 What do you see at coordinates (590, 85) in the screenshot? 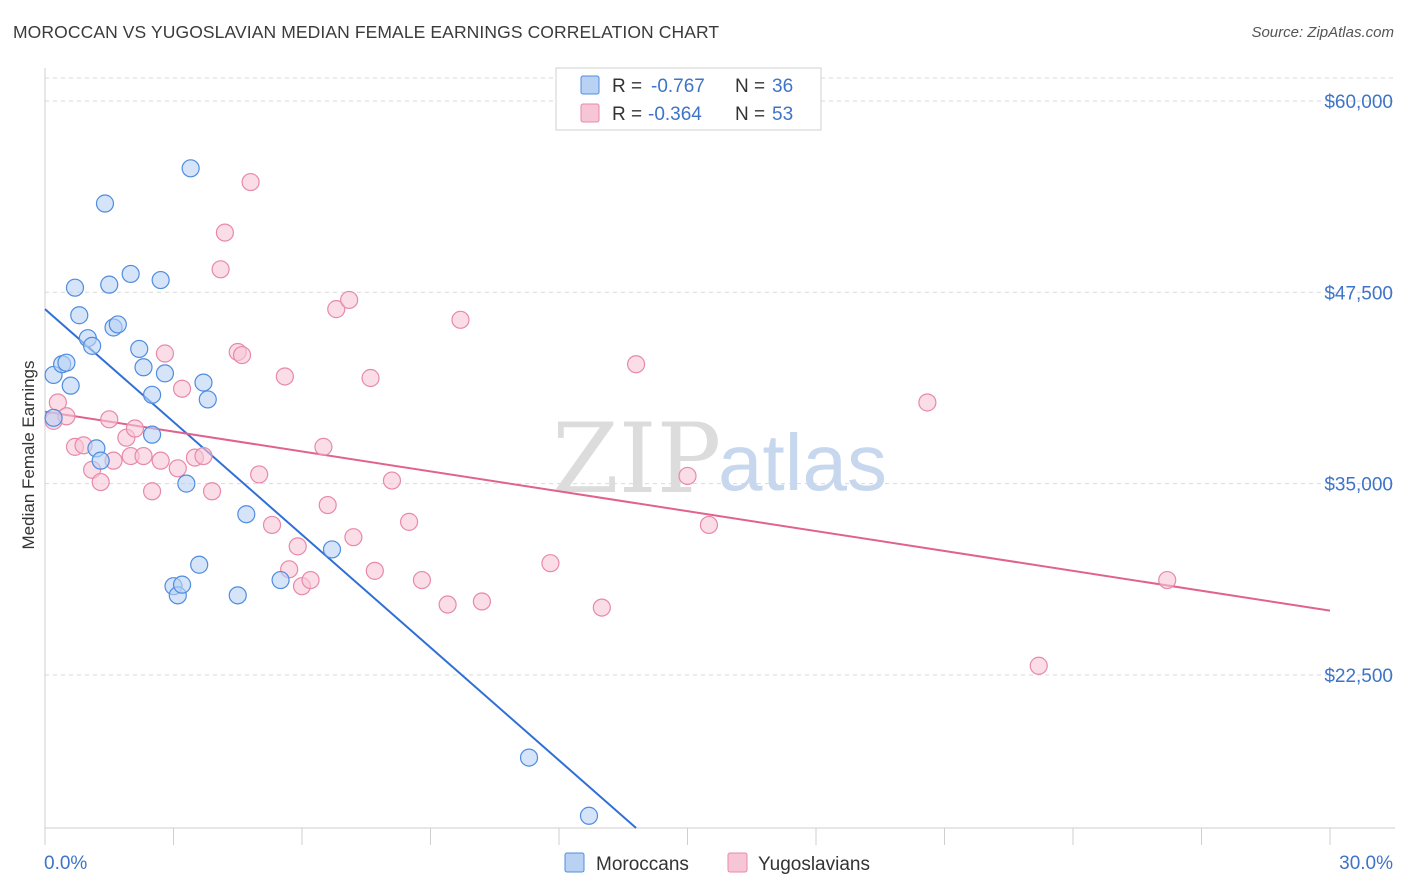
I see `legend-swatch-moroccans` at bounding box center [590, 85].